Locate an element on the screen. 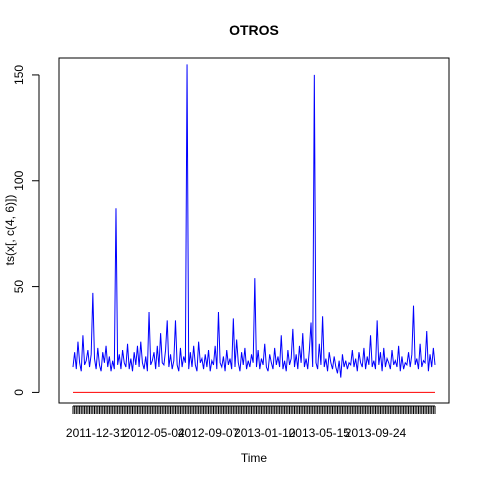  x-tick-label: 2013-09-24 is located at coordinates (376, 433).